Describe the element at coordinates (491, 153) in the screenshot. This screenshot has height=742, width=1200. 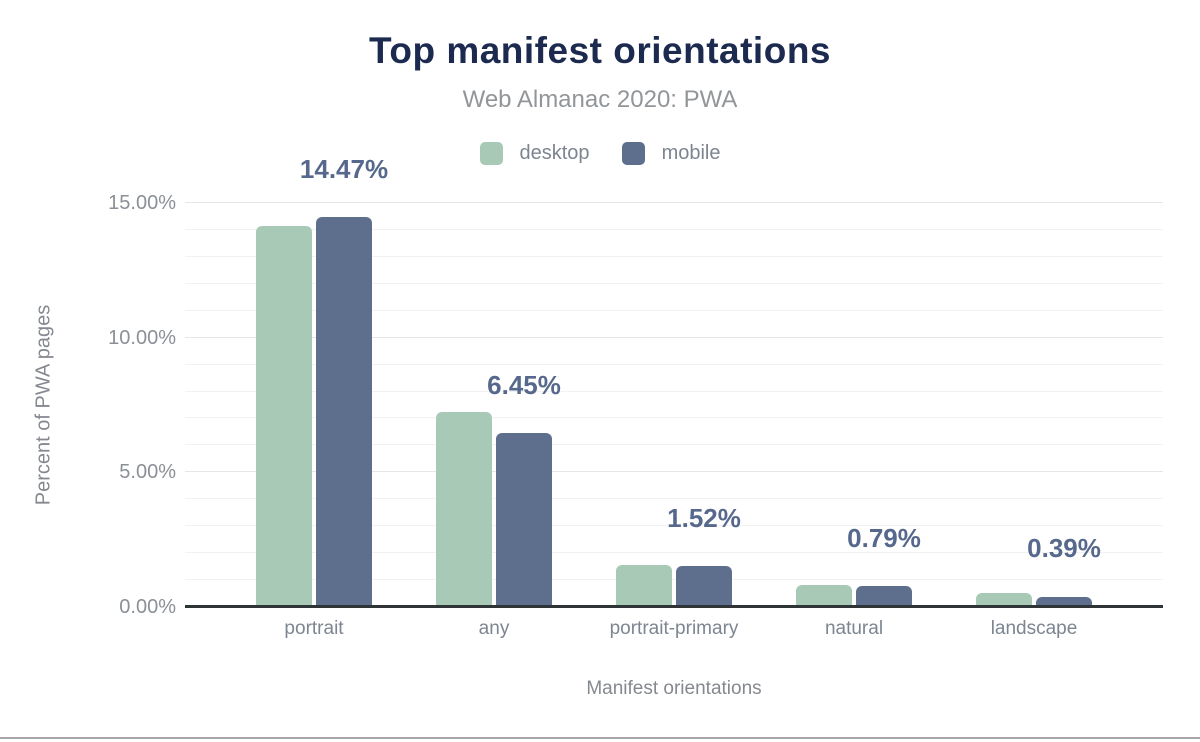
I see `desktop-series-swatch-icon` at that location.